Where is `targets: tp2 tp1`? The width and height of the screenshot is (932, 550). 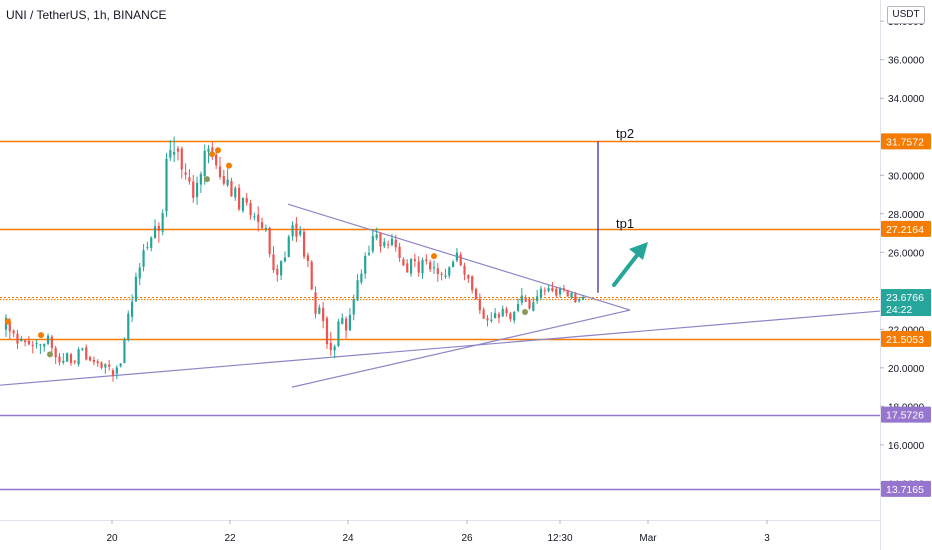 targets: tp2 tp1 is located at coordinates (622, 209).